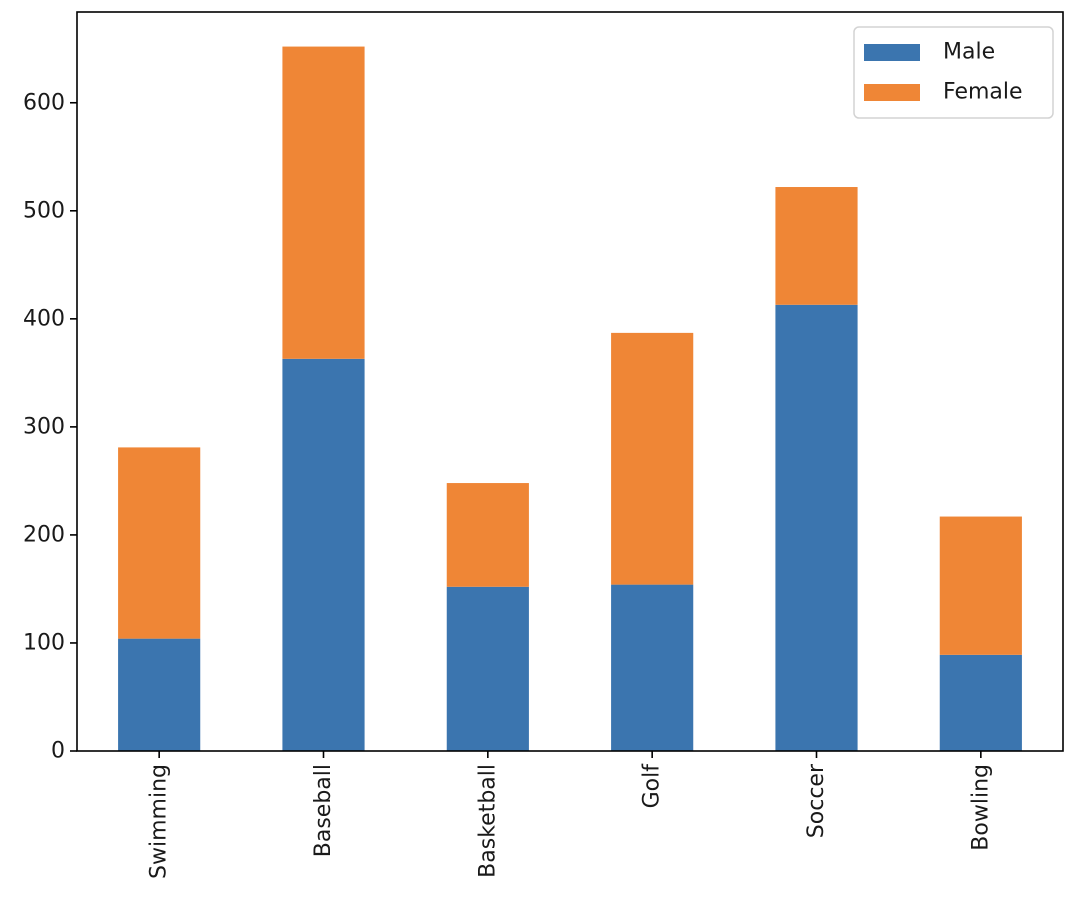  Describe the element at coordinates (323, 554) in the screenshot. I see `bar-male-baseball` at that location.